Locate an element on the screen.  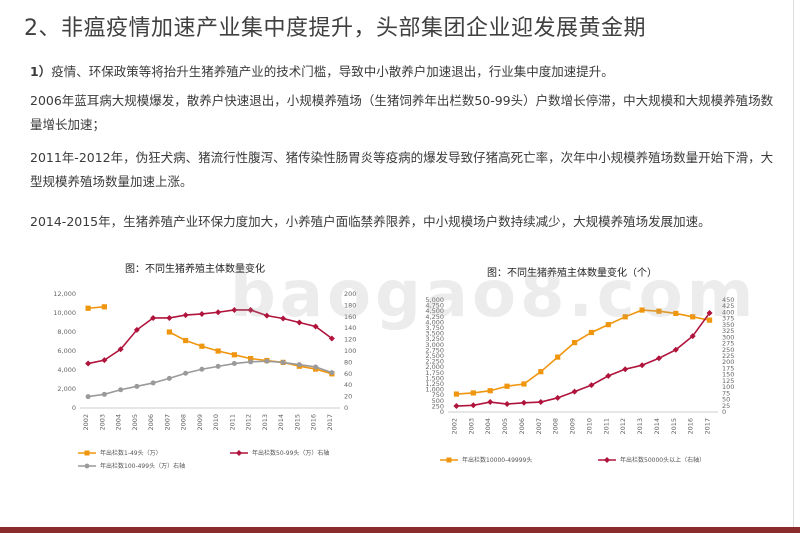
x-tick-label: 2013 is located at coordinates (265, 422).